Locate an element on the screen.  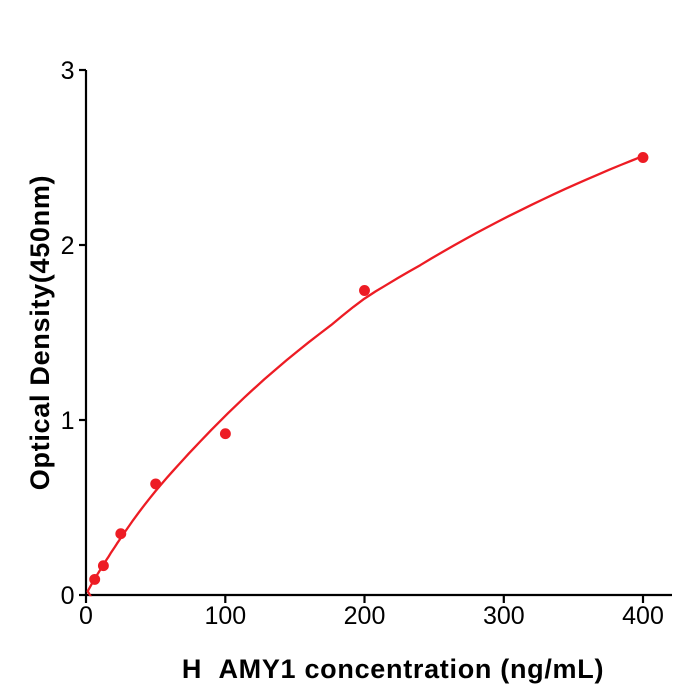
svg-text: 200 is located at coordinates (365, 616).